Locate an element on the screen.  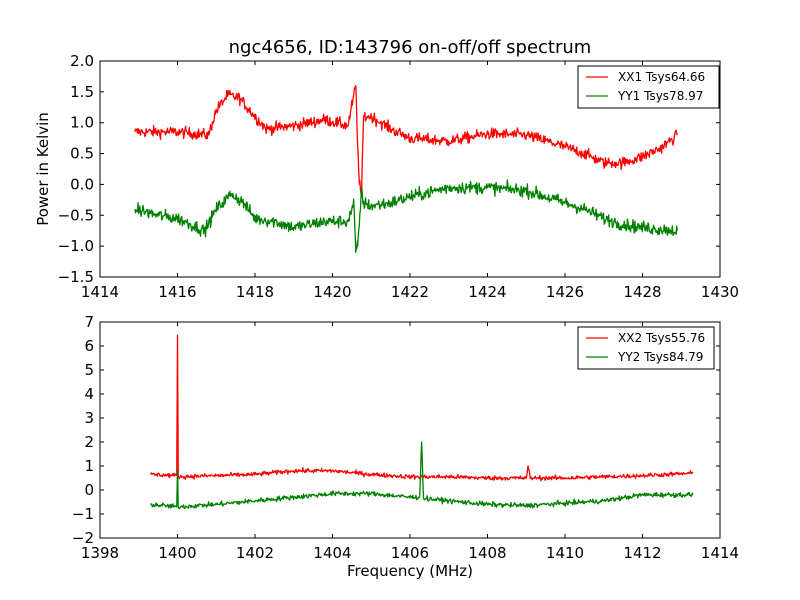
y-tick-label: 2.0 is located at coordinates (82, 61).